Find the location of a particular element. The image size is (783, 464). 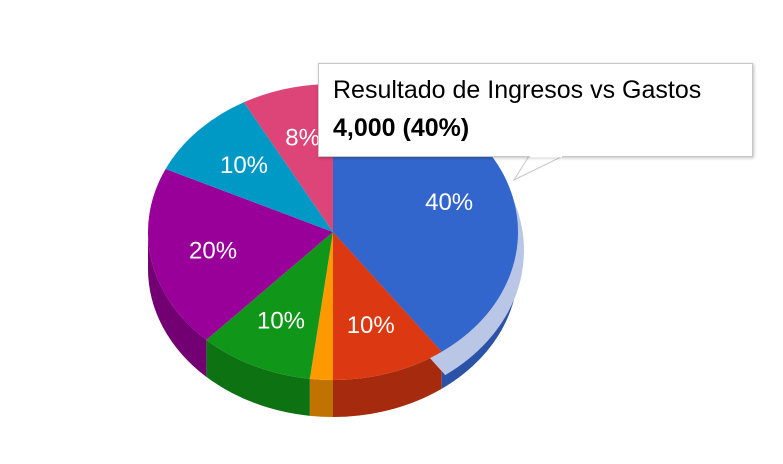

pie-slice-label-4: 20% is located at coordinates (213, 250).